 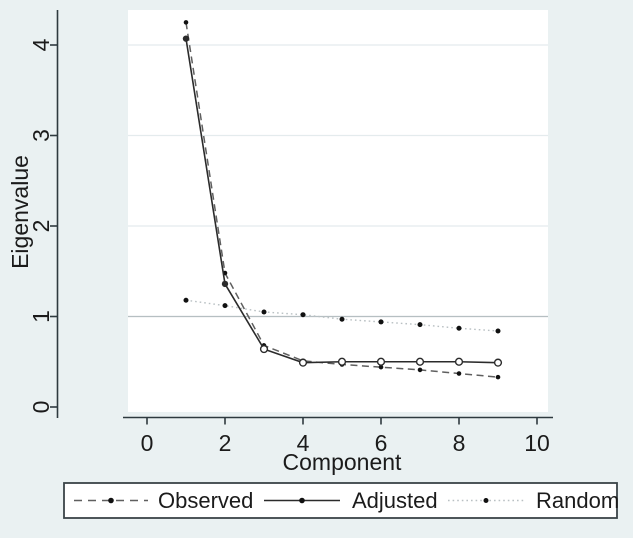 What do you see at coordinates (41, 316) in the screenshot?
I see `y-tick-label: 1` at bounding box center [41, 316].